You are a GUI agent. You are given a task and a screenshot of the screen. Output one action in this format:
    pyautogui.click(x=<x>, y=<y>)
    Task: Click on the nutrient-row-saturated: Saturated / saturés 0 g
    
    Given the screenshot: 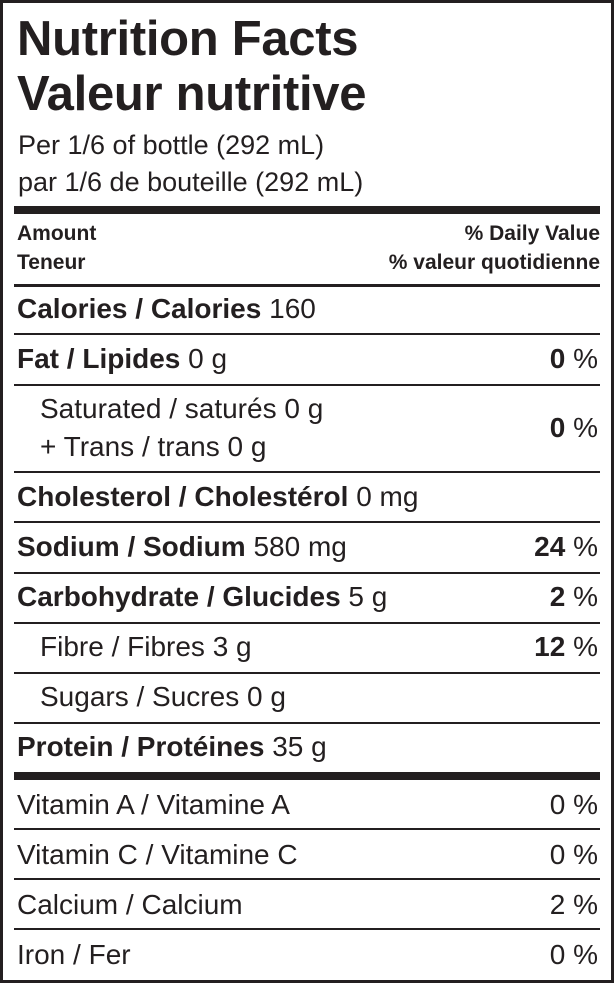 What is the action you would take?
    pyautogui.click(x=307, y=409)
    